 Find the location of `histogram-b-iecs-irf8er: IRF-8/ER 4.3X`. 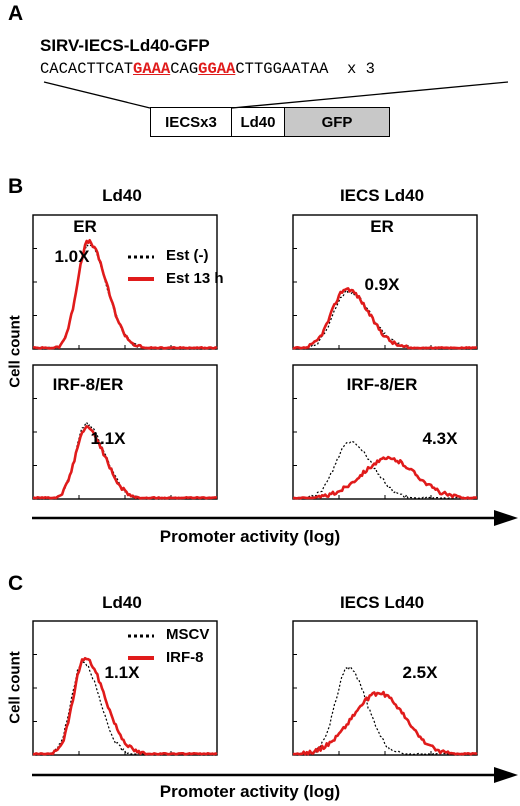

histogram-b-iecs-irf8er: IRF-8/ER 4.3X is located at coordinates (385, 432).